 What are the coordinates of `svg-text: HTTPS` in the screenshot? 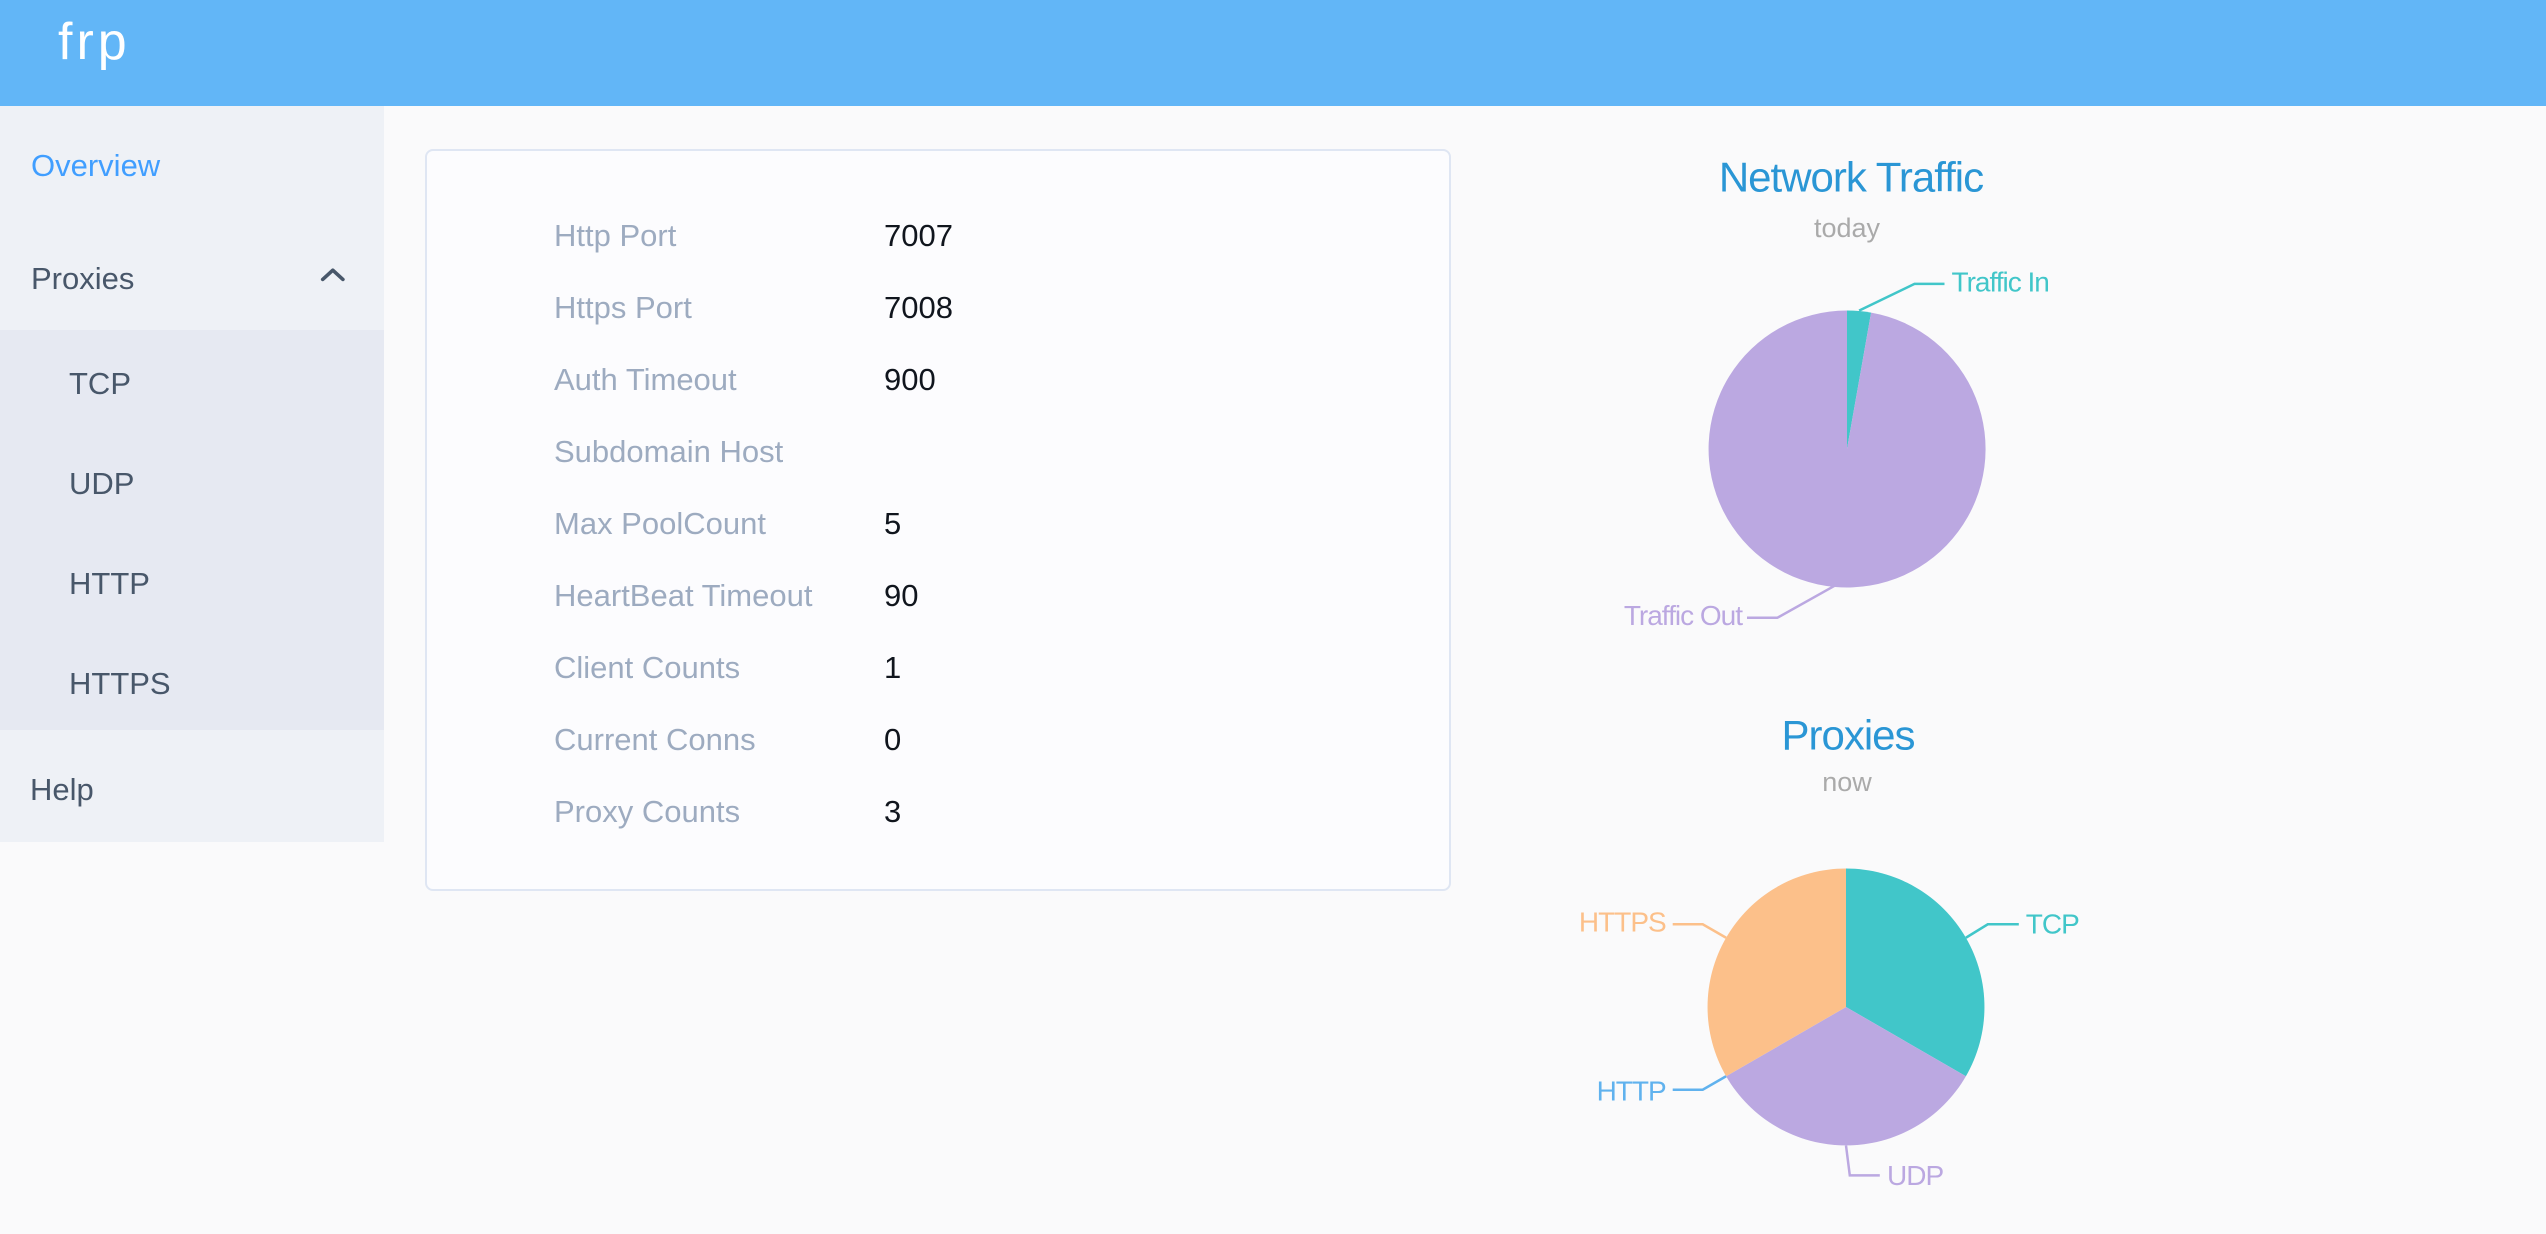 It's located at (1622, 922).